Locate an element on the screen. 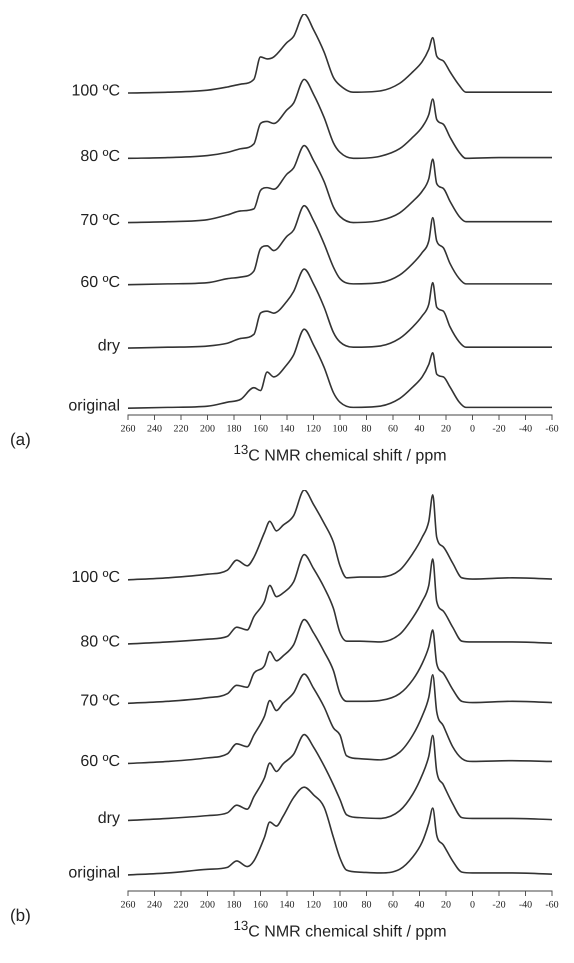 This screenshot has width=574, height=963. text: (a) is located at coordinates (20, 440).